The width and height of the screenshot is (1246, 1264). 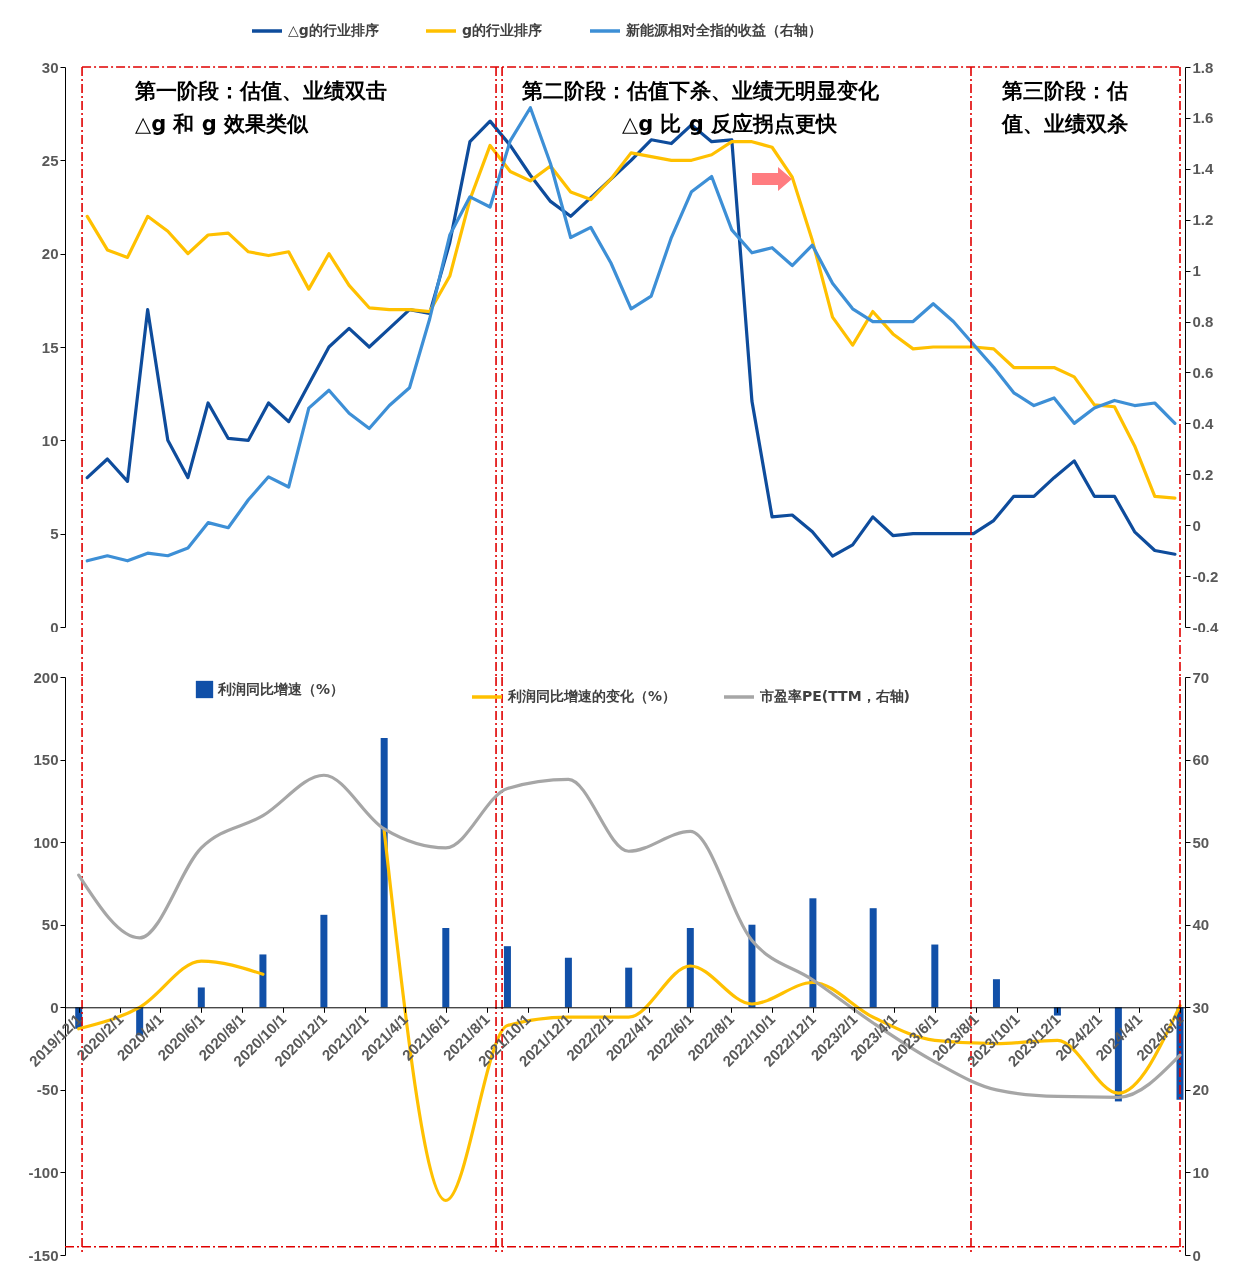 What do you see at coordinates (1201, 1090) in the screenshot?
I see `y2-tick-label: 20` at bounding box center [1201, 1090].